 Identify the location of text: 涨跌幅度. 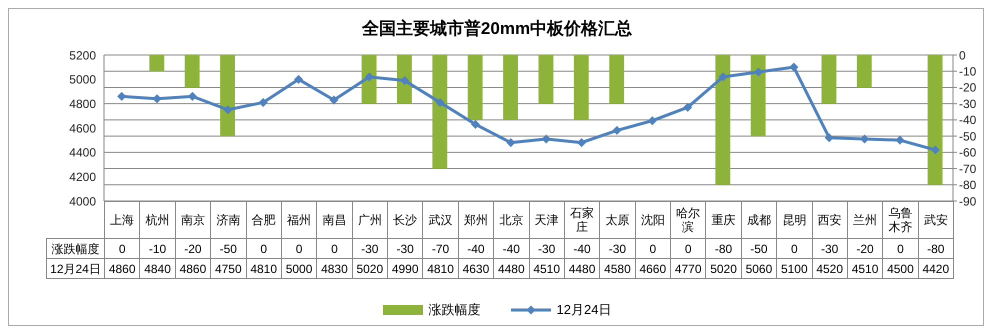
(76, 249).